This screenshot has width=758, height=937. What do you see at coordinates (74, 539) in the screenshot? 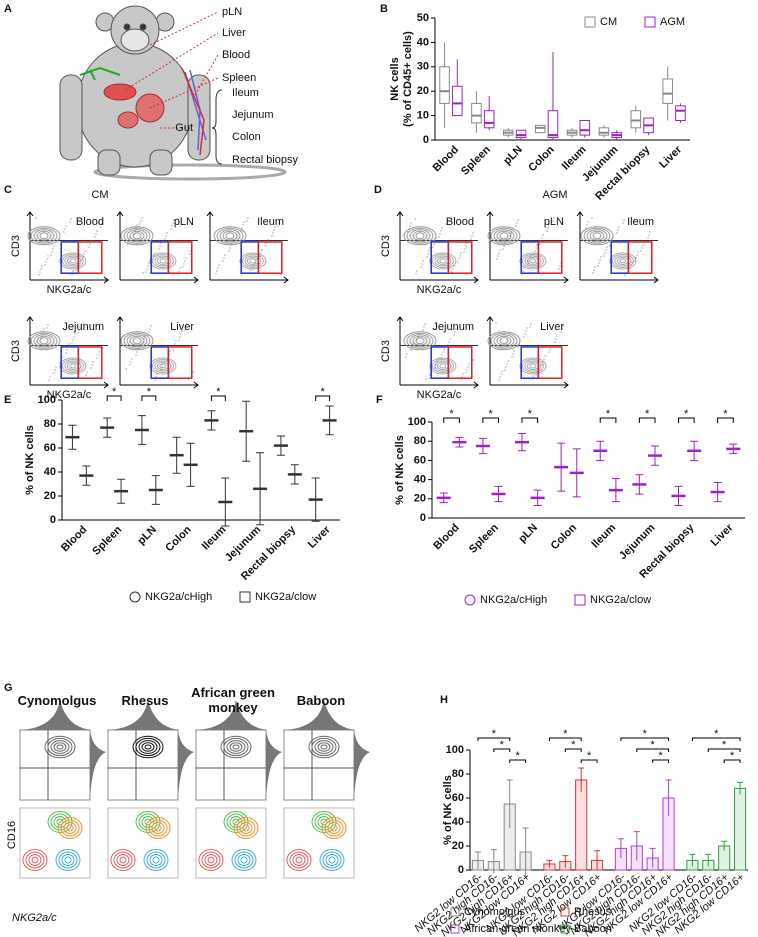
I see `x-tick-label: Blood` at bounding box center [74, 539].